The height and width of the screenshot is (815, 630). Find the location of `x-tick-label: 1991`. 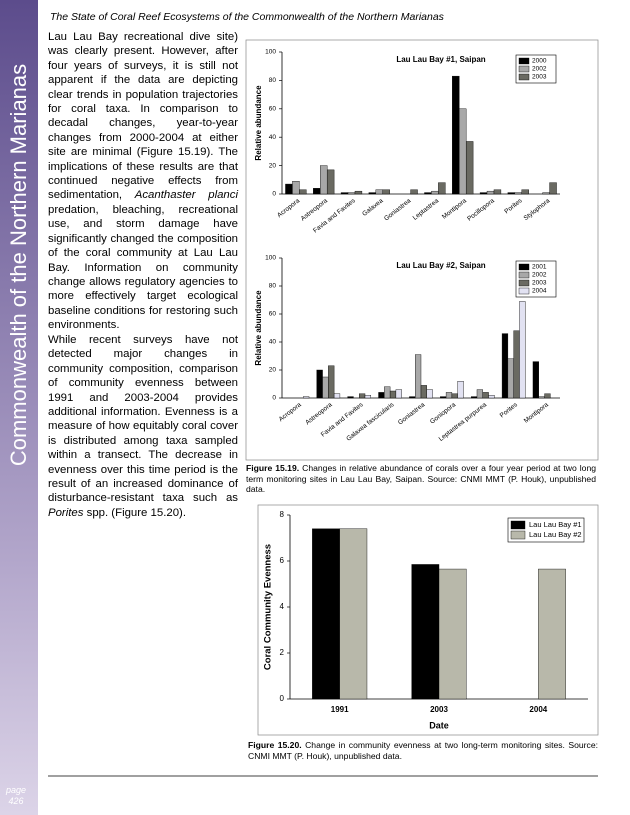

x-tick-label: 1991 is located at coordinates (340, 709).